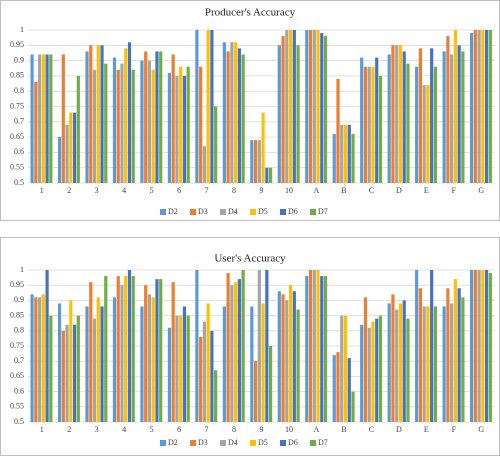 This screenshot has width=500, height=456. I want to click on x-tick-label: 10, so click(289, 190).